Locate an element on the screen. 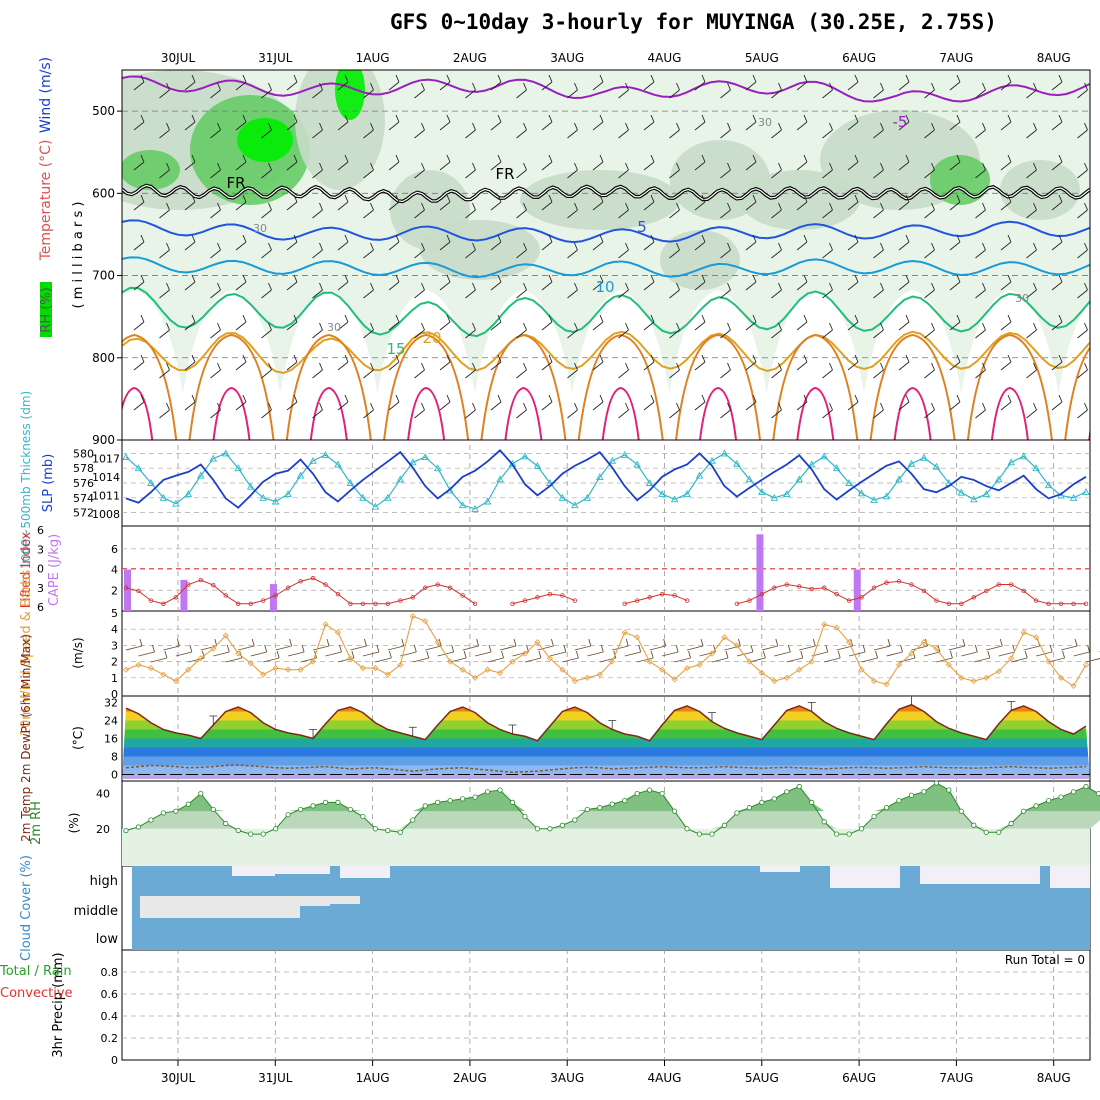  temp-tick: 32 is located at coordinates (111, 703).